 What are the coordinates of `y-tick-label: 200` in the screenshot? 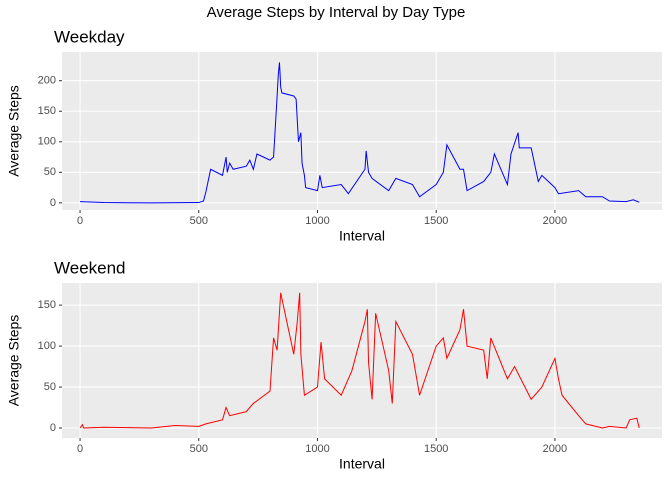 It's located at (47, 81).